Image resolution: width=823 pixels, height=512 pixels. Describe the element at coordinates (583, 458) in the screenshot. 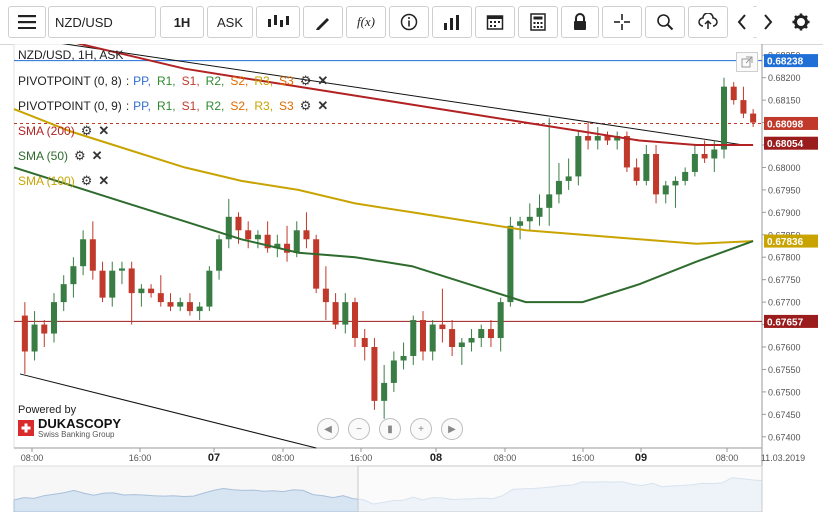

I see `time-tick-label: 16:00` at that location.